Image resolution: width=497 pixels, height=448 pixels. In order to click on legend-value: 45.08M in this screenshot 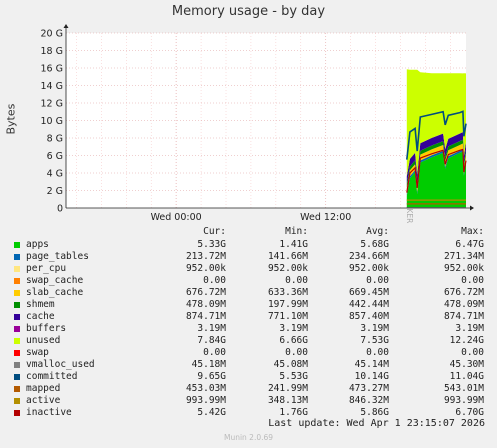, I will do `click(290, 364)`.